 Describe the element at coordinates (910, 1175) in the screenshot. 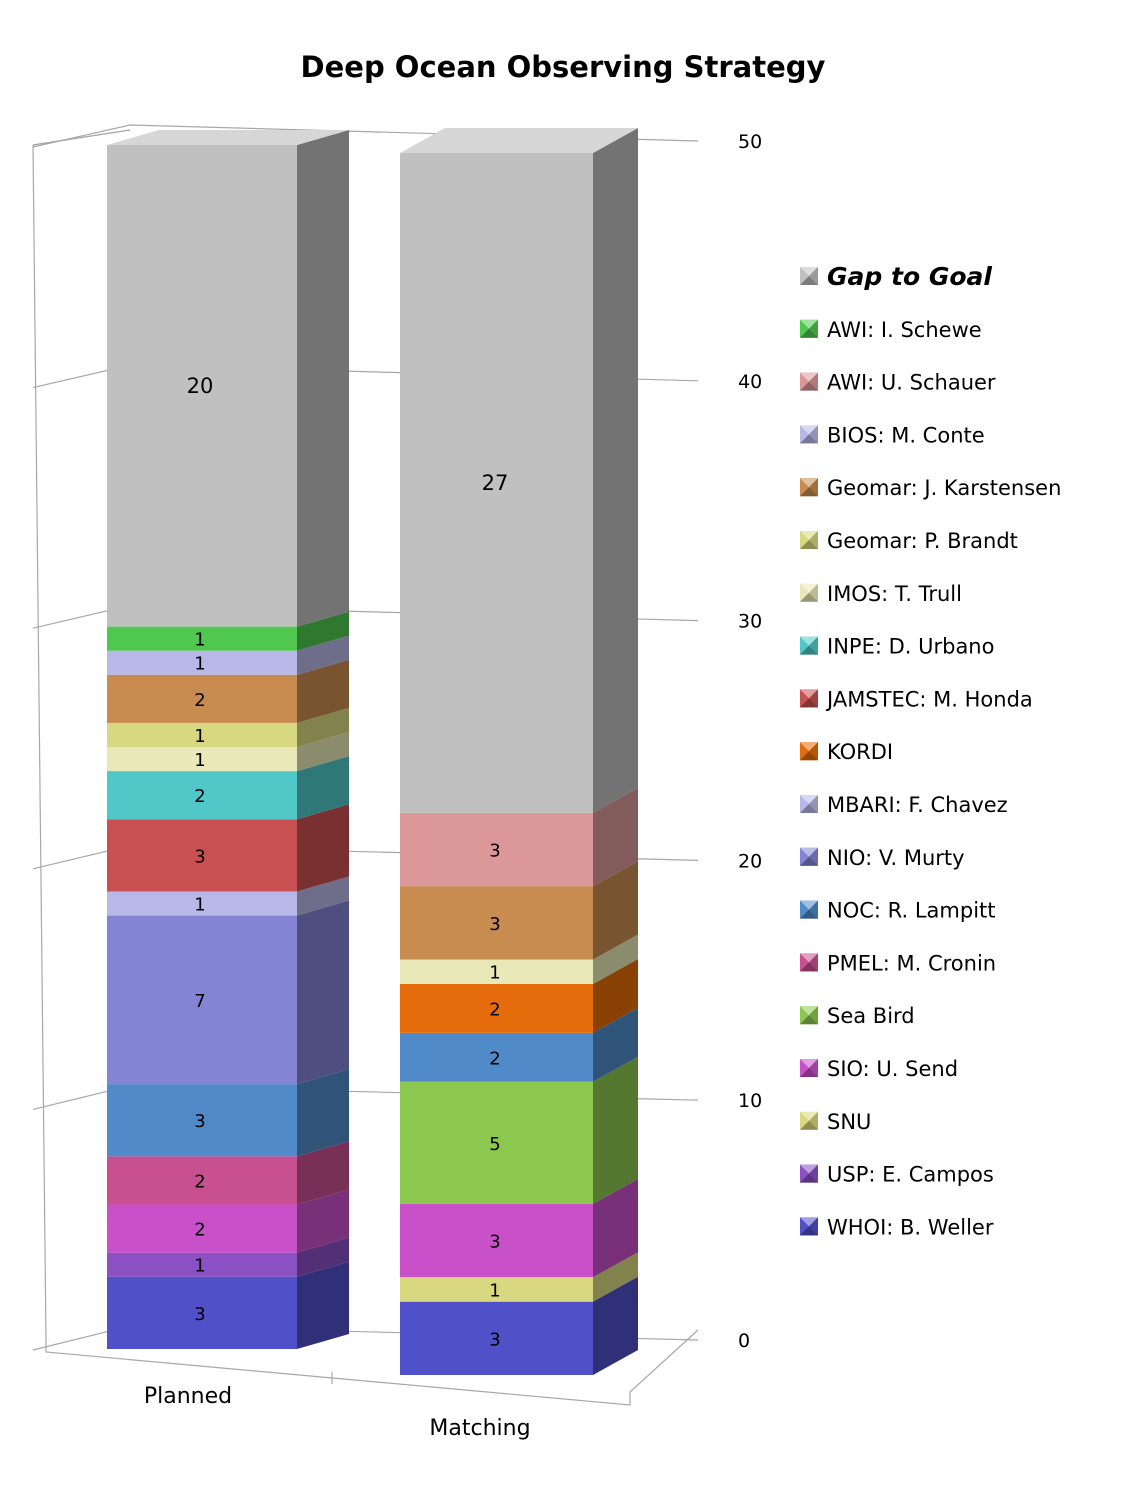

I see `legend-label: USP: E. Campos` at that location.